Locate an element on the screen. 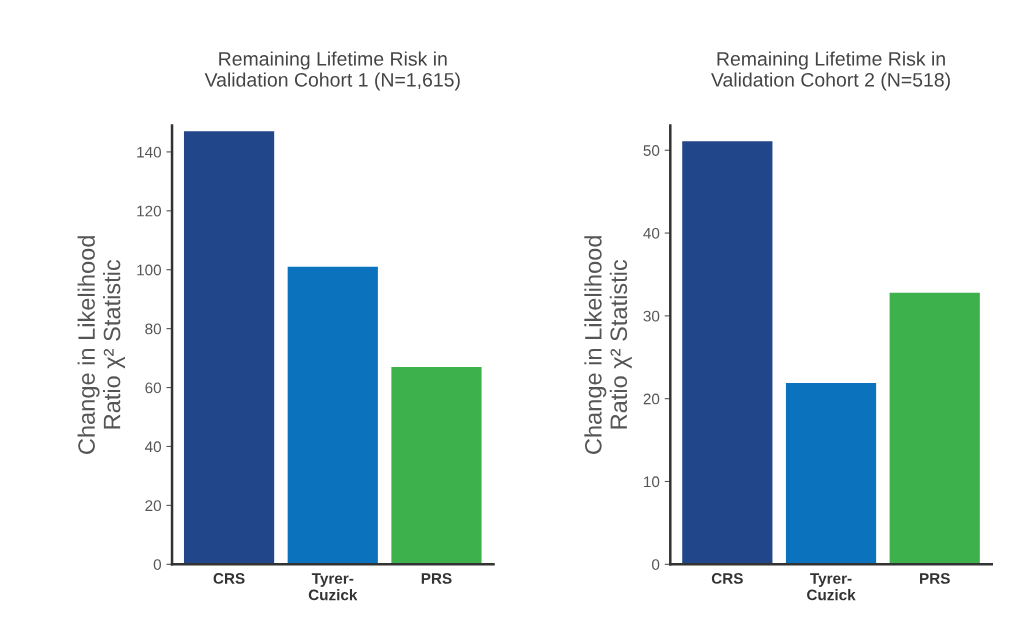 Image resolution: width=1012 pixels, height=627 pixels. y-tick-label: 10 is located at coordinates (652, 482).